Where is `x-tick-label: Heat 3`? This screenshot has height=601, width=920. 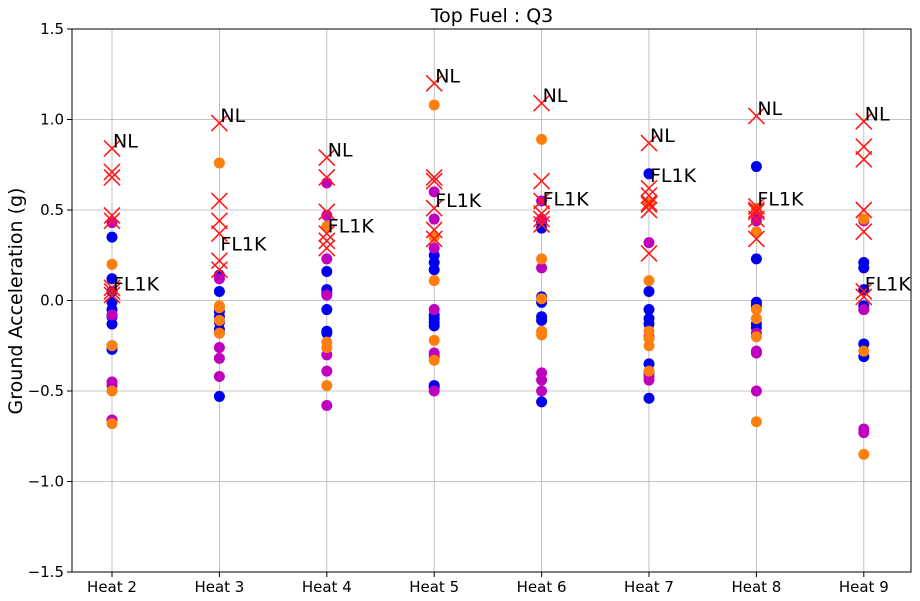 x-tick-label: Heat 3 is located at coordinates (219, 587).